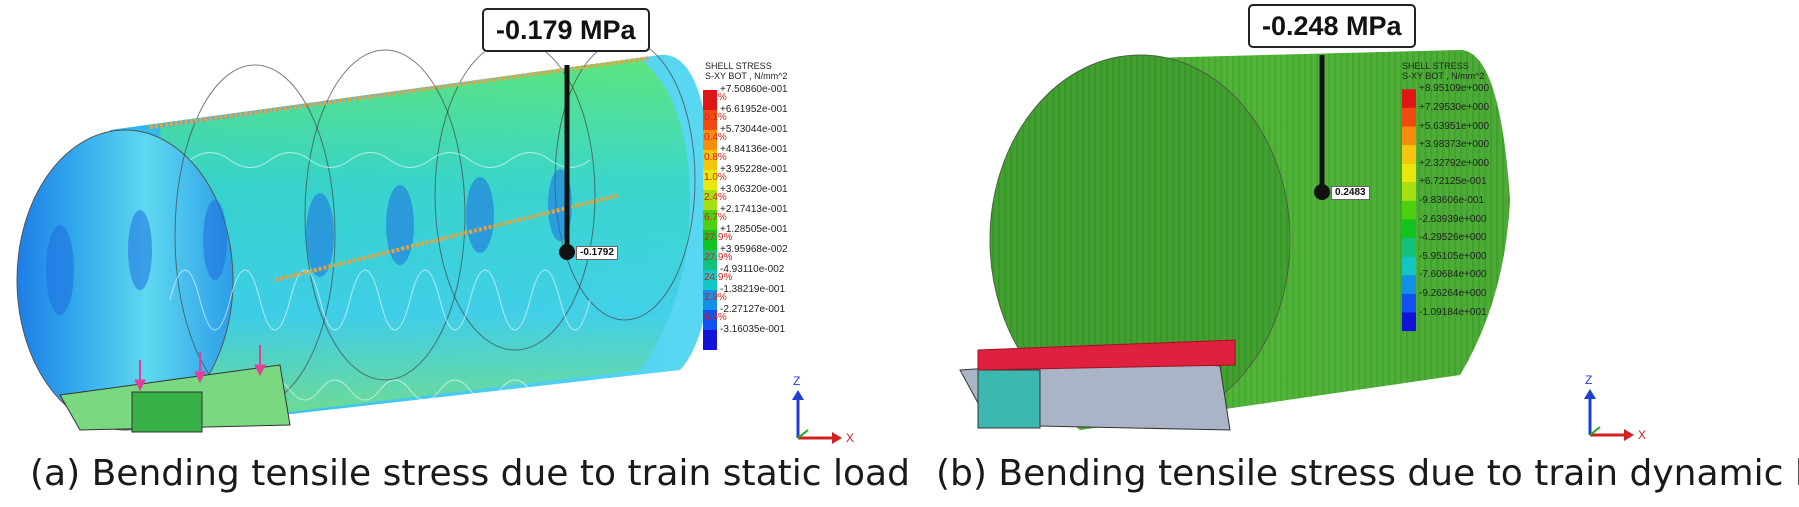 The height and width of the screenshot is (507, 1799). Describe the element at coordinates (200, 368) in the screenshot. I see `load-arrows` at that location.